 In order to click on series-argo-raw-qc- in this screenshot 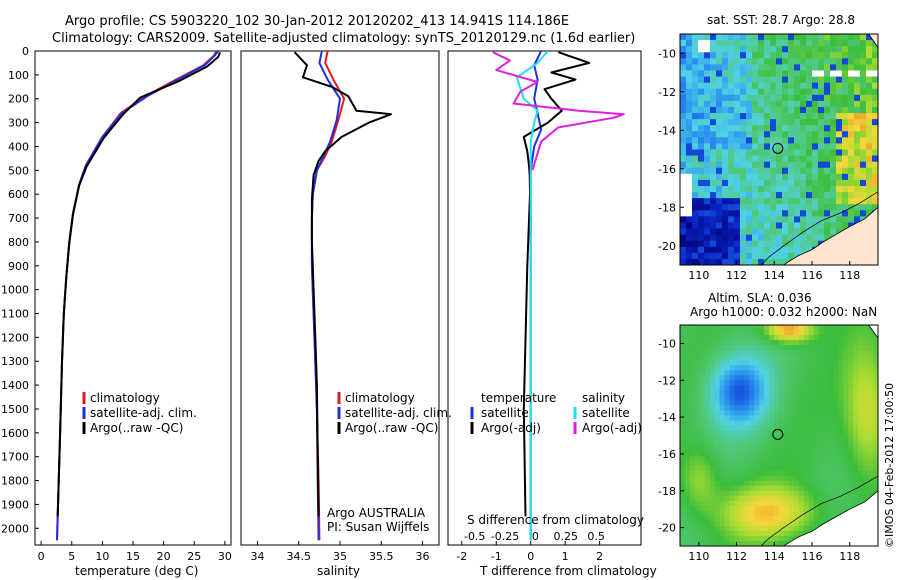, I will do `click(138, 284)`.